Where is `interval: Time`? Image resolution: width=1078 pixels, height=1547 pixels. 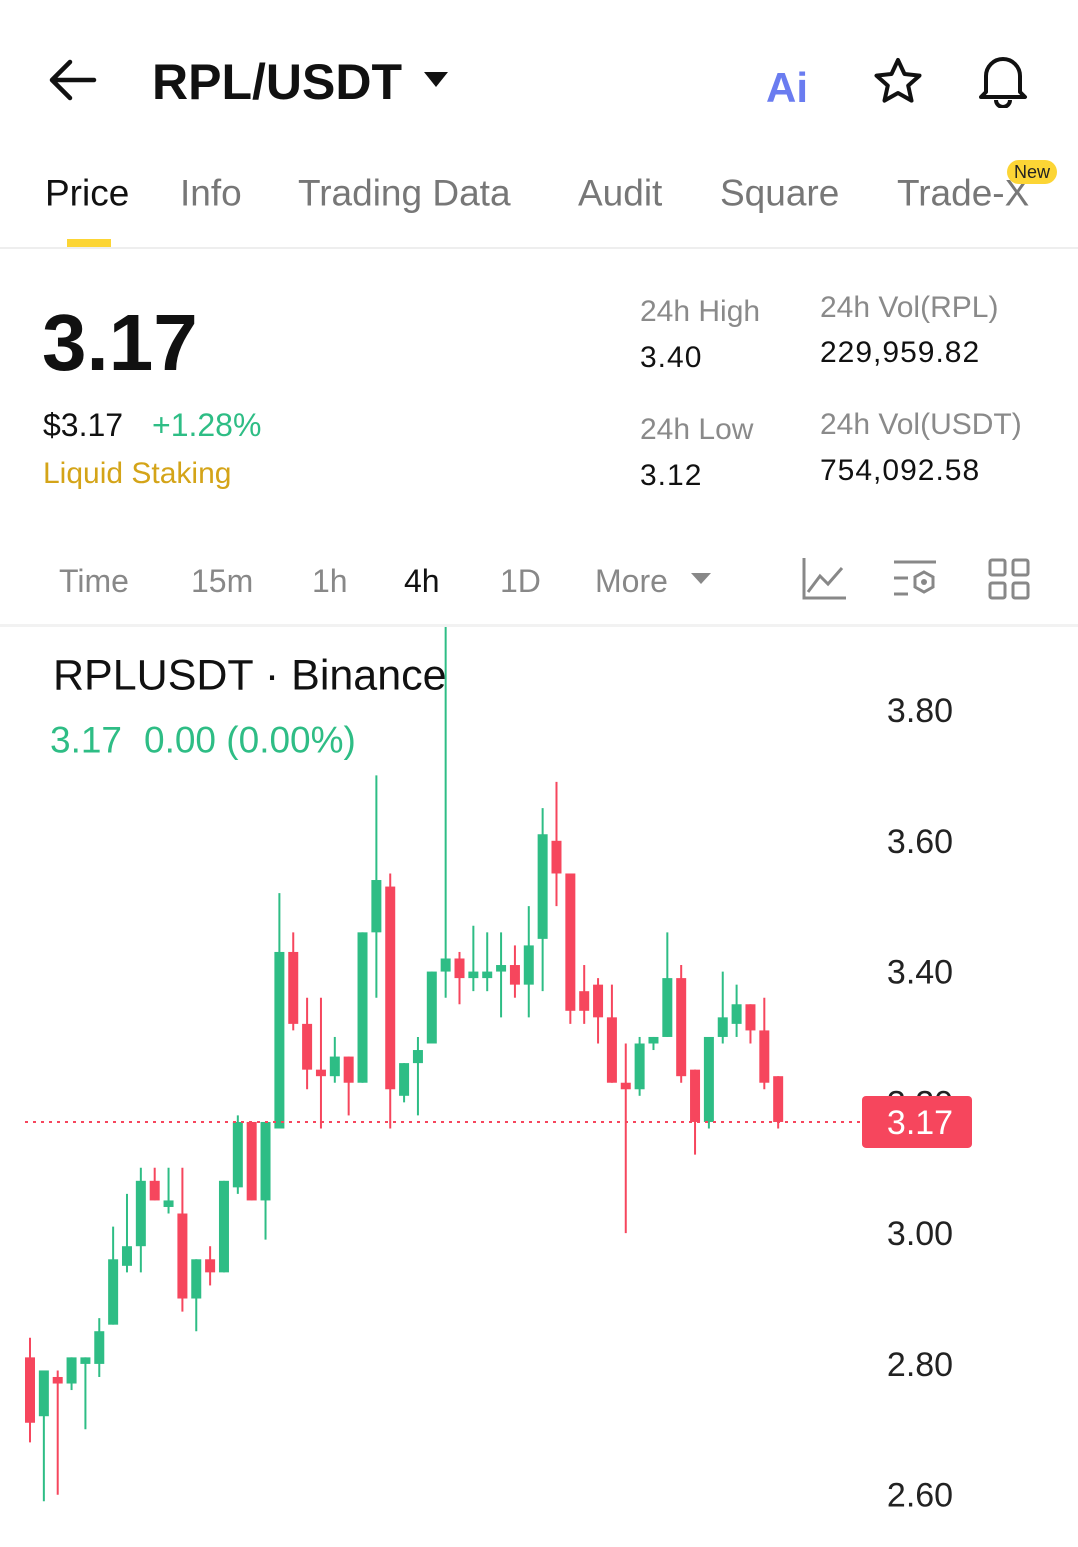 interval: Time is located at coordinates (94, 581).